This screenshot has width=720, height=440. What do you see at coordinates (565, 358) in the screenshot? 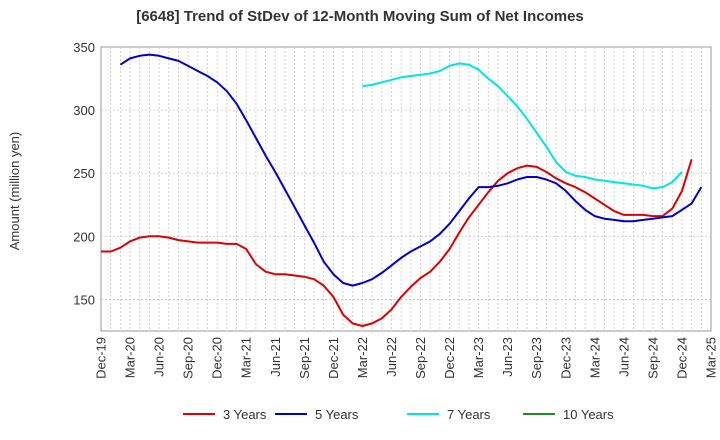
I see `x-tick-label: Dec-23` at bounding box center [565, 358].